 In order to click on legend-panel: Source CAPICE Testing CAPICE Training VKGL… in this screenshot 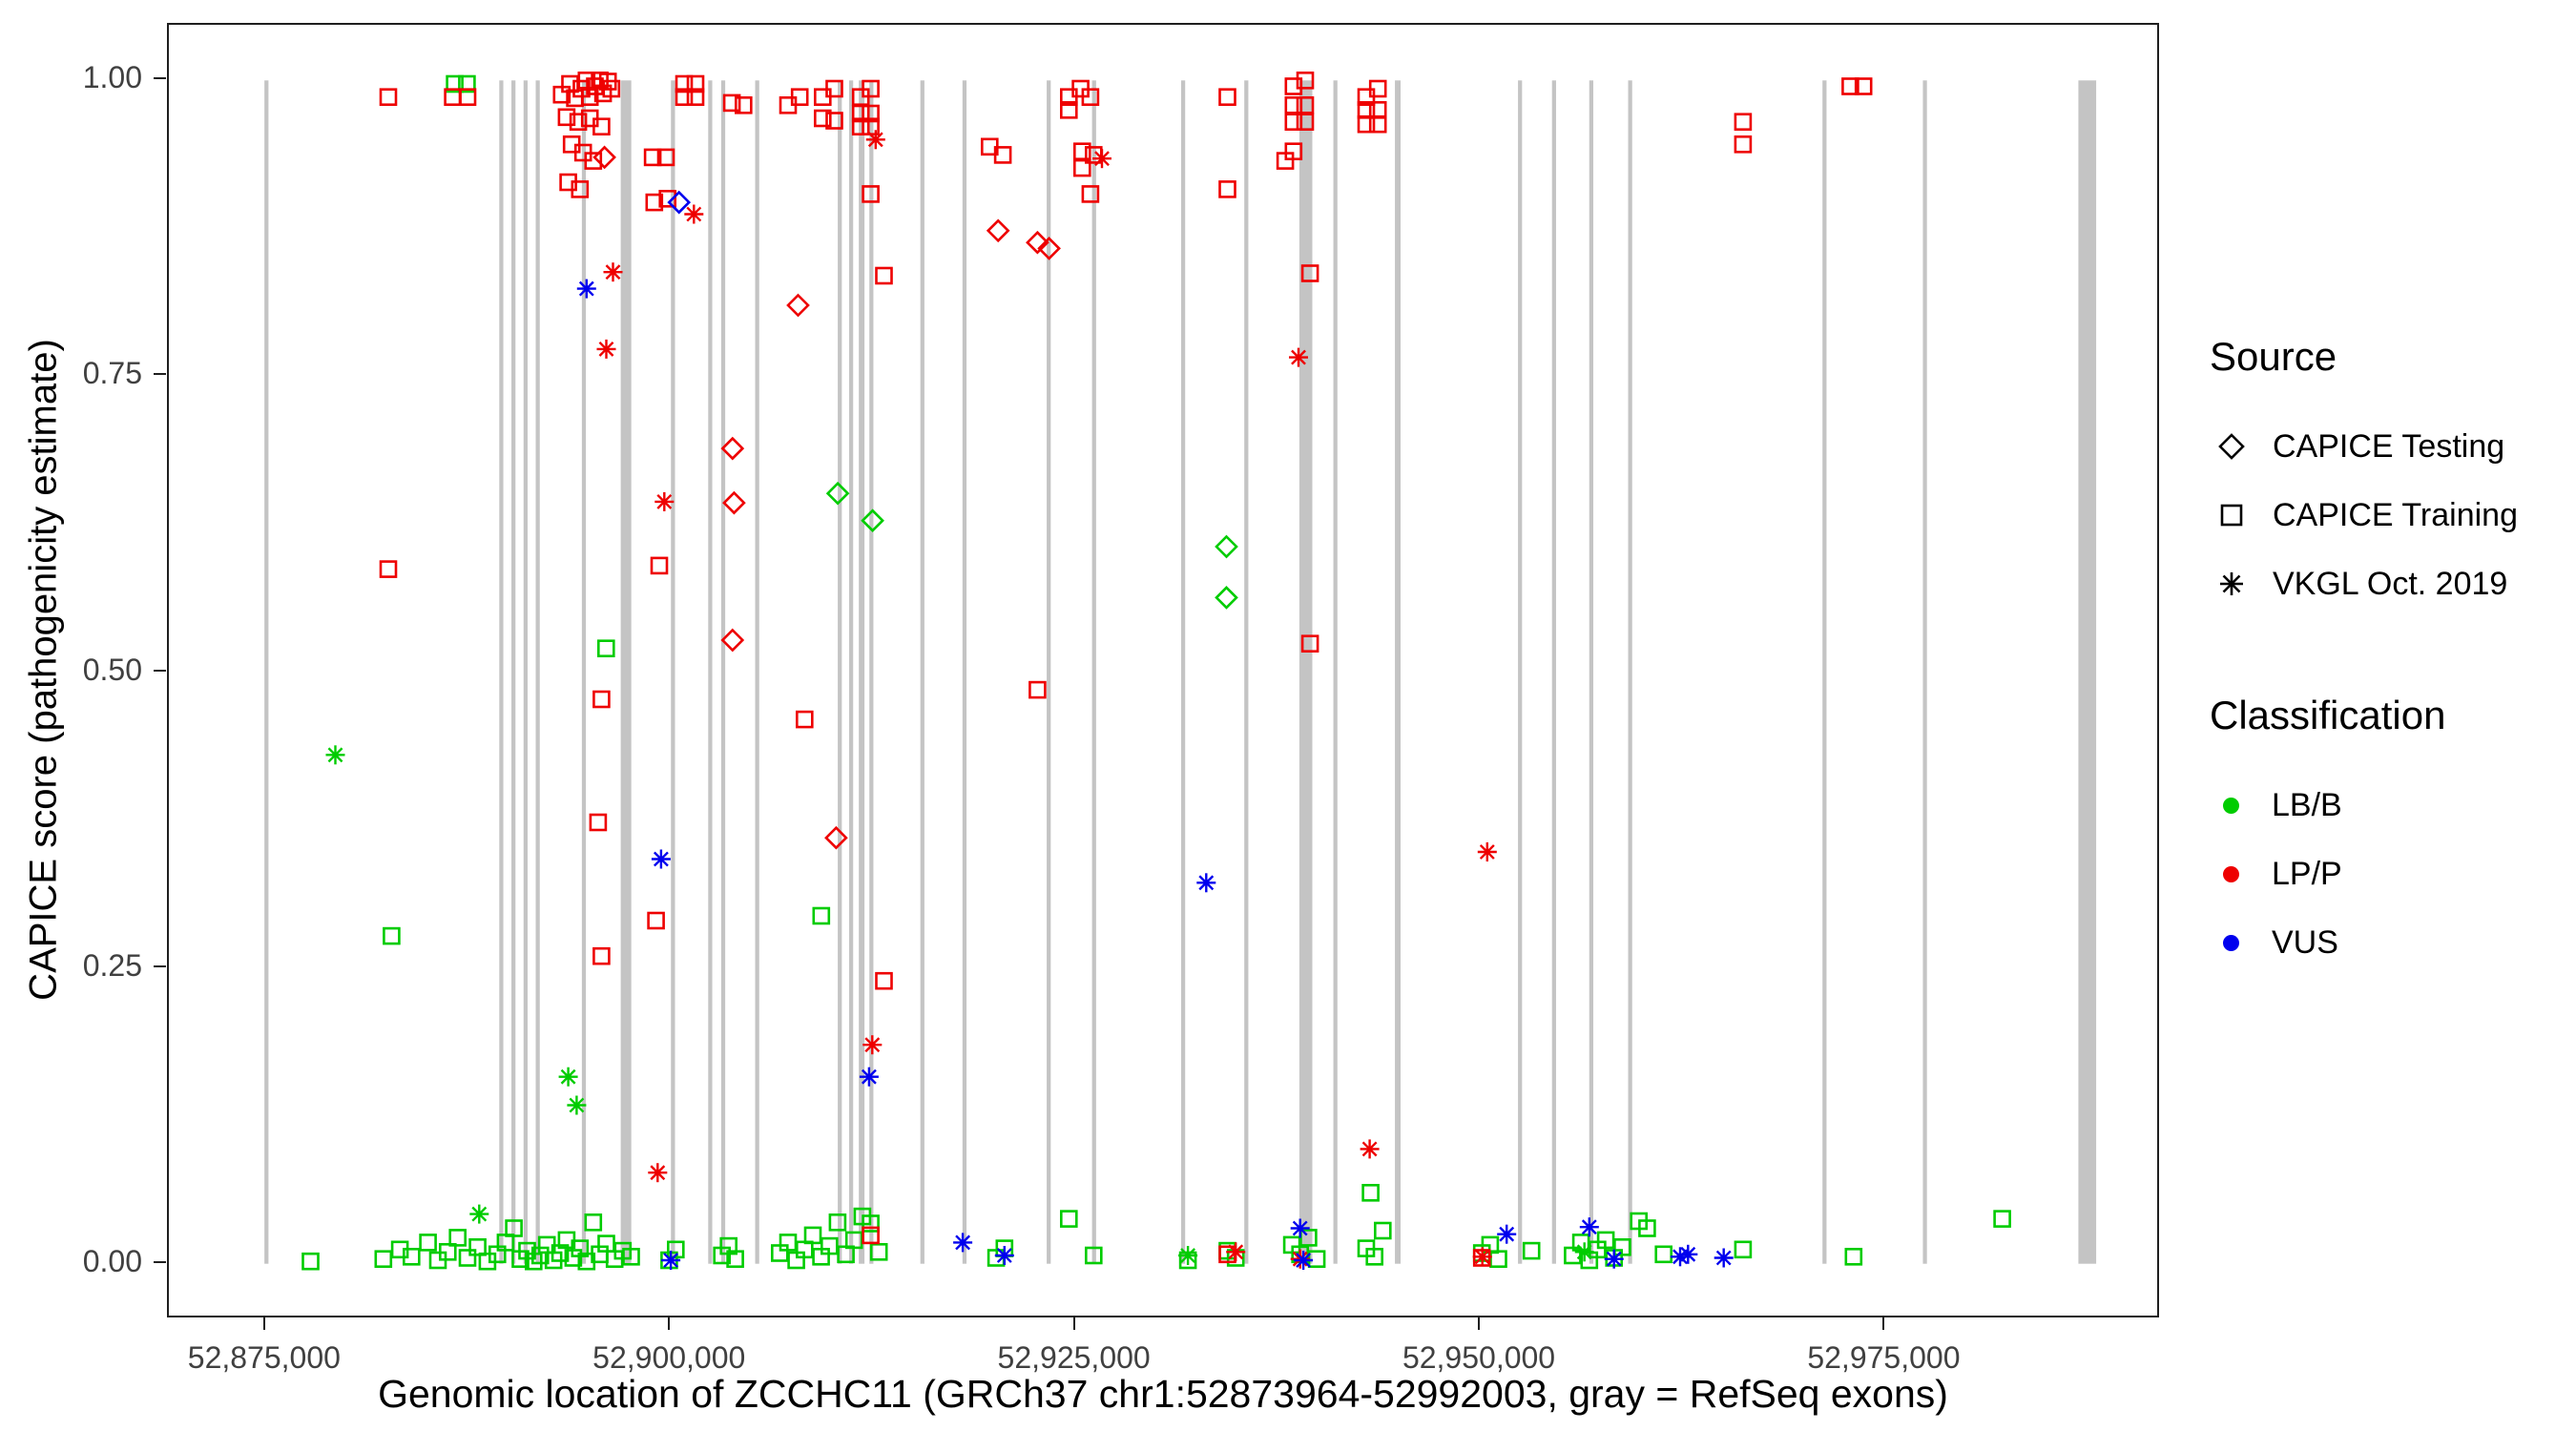, I will do `click(2391, 655)`.